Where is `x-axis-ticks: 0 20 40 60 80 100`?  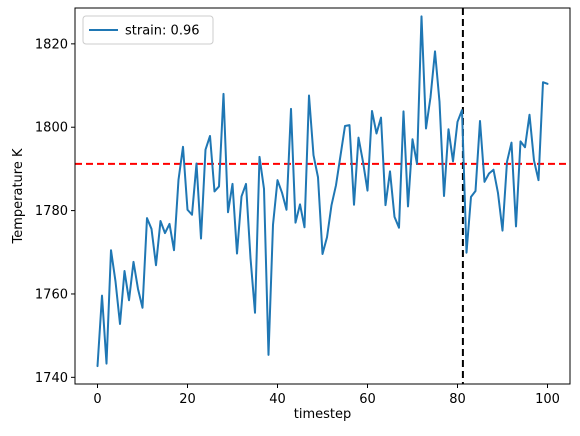
x-axis-ticks: 0 20 40 60 80 100 is located at coordinates (326, 395).